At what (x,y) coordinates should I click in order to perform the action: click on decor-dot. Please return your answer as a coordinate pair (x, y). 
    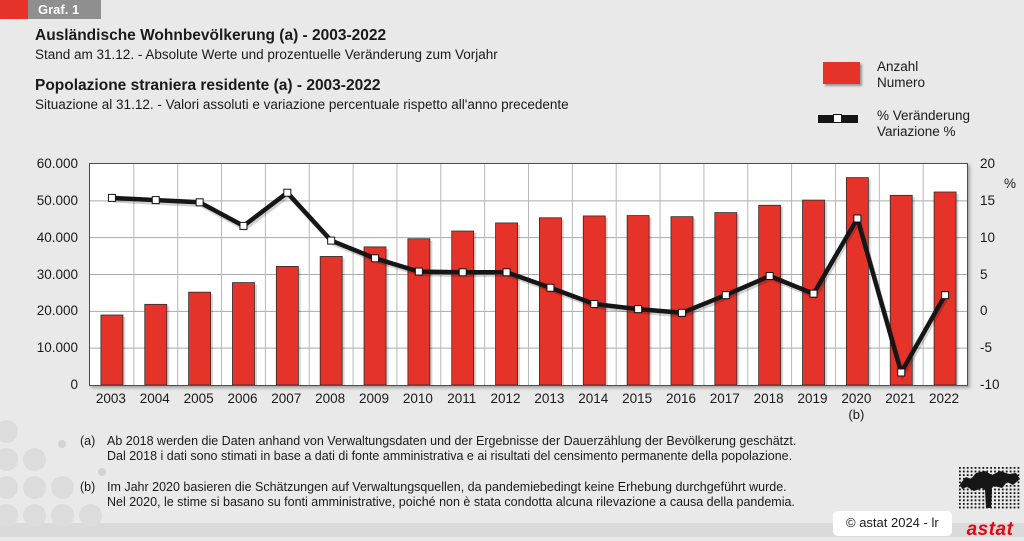
    Looking at the image, I should click on (62, 444).